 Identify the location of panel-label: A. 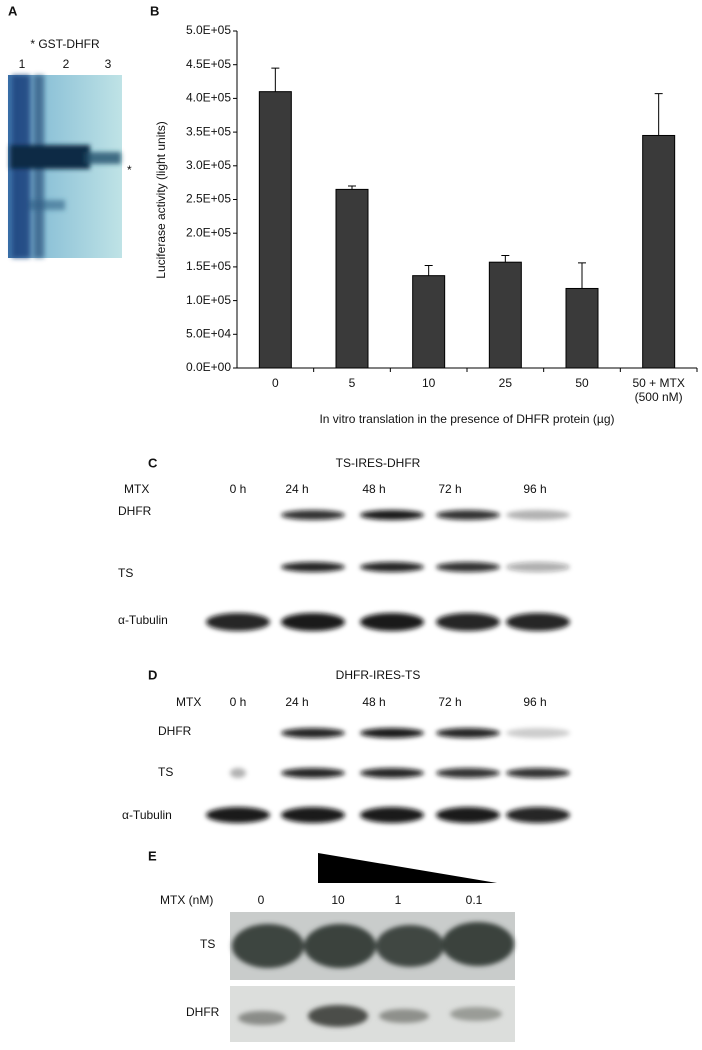
(13, 10).